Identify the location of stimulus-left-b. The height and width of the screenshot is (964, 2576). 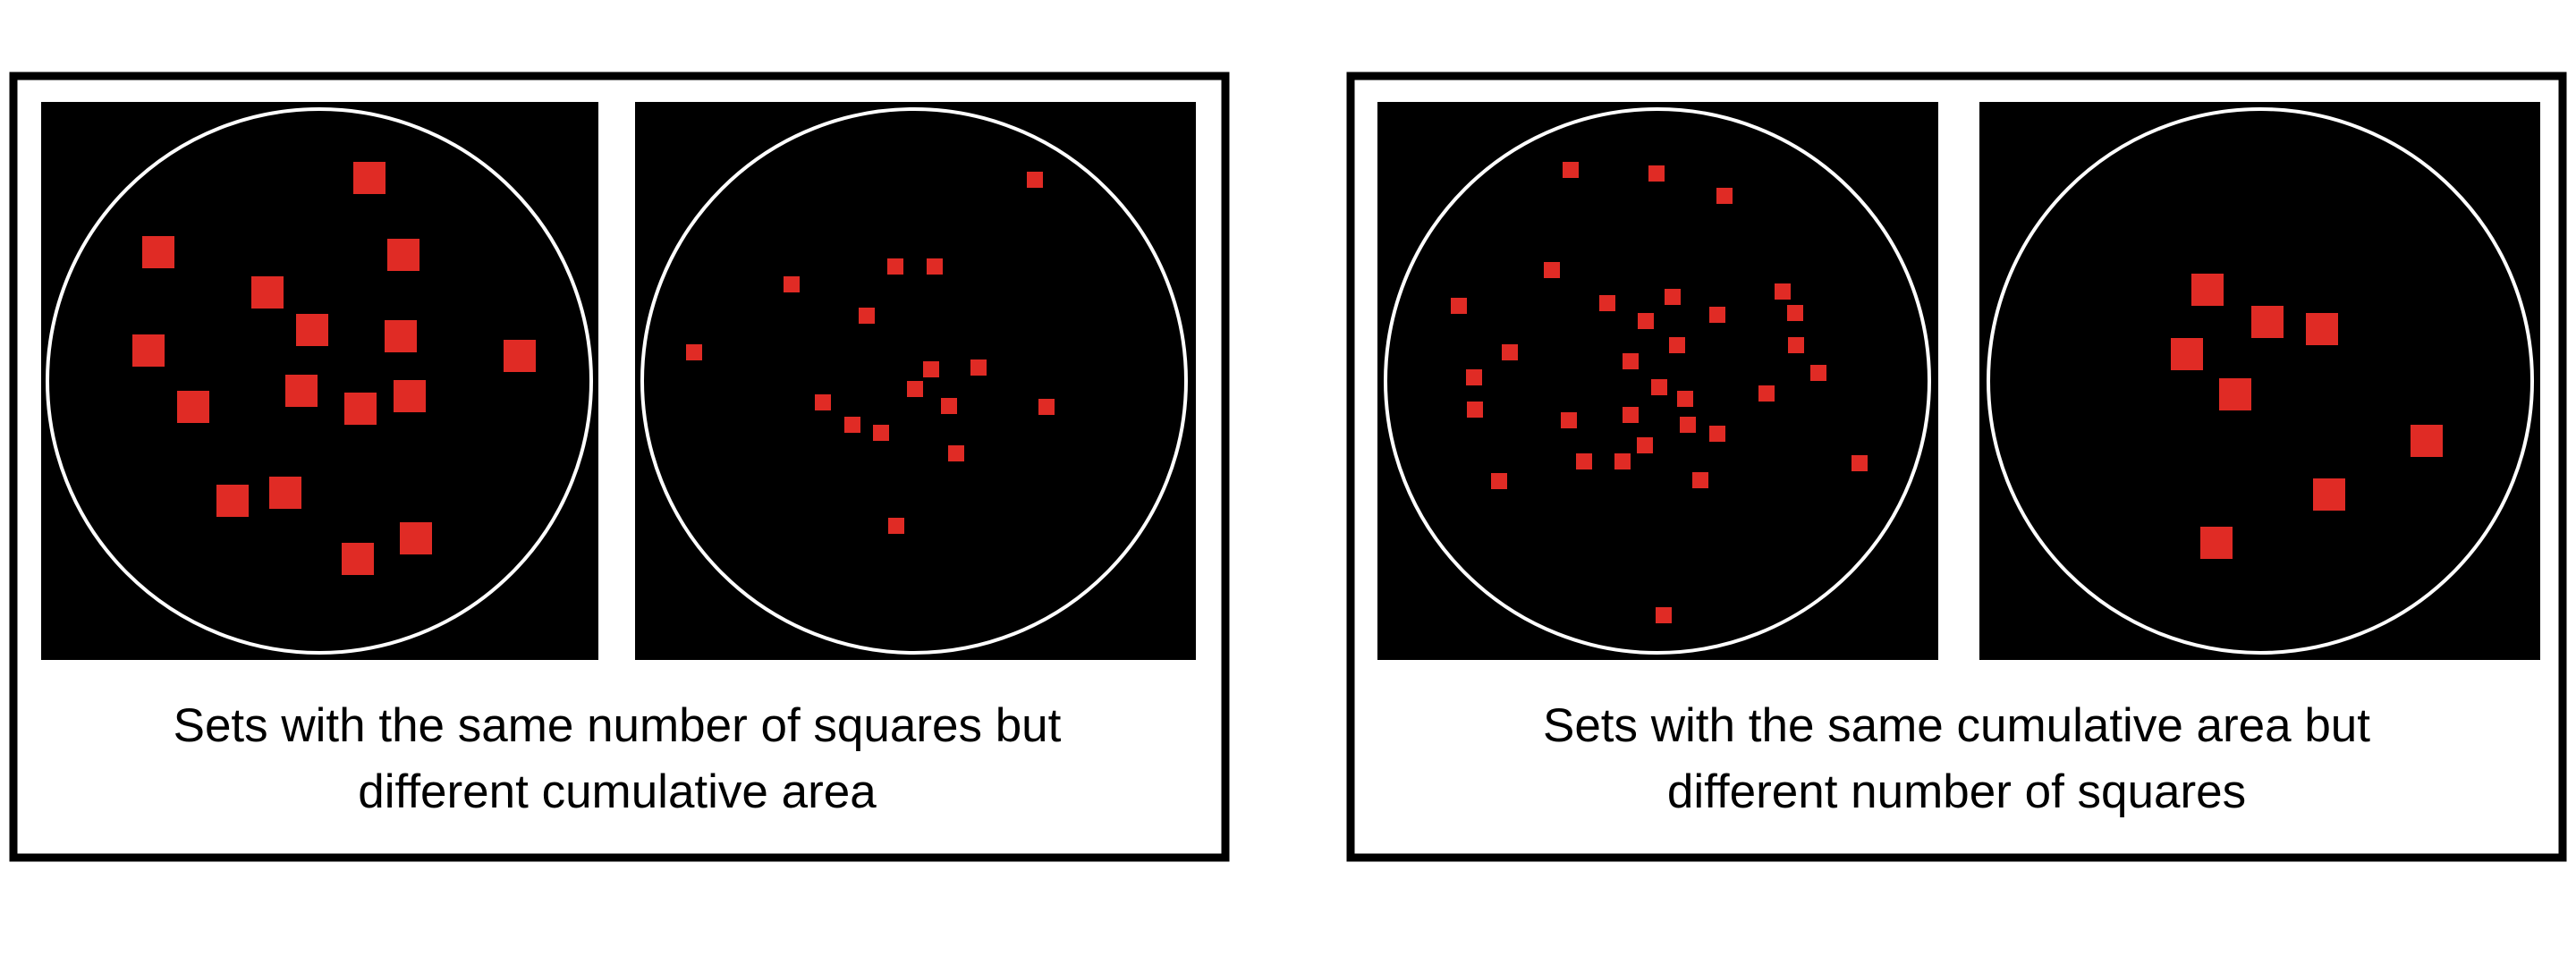
(915, 381).